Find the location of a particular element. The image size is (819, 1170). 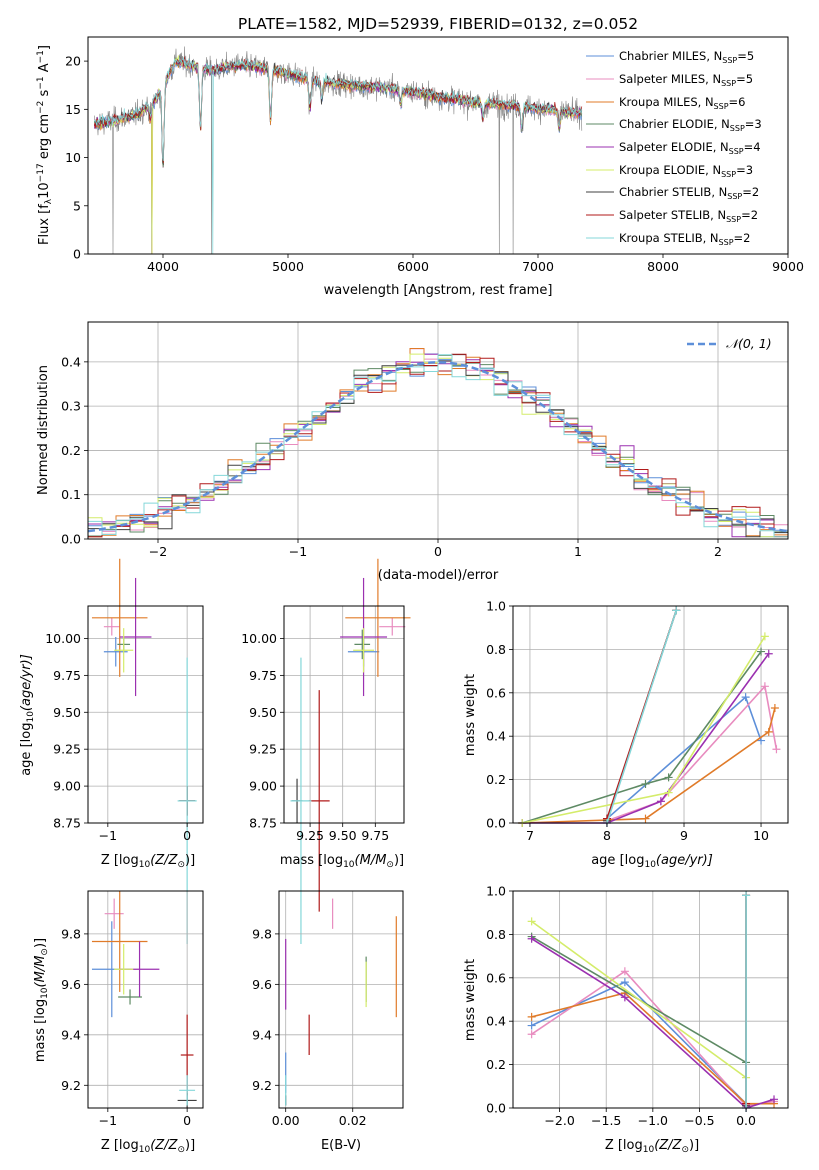

y-tick-label: 9.00 is located at coordinates (263, 786).